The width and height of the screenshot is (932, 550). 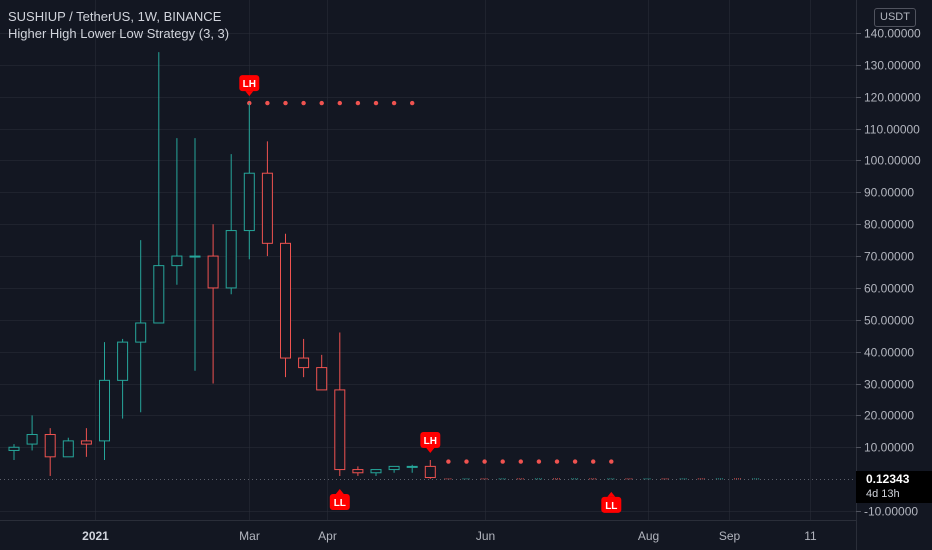 I want to click on price-tick-label: 130.00000, so click(x=892, y=66).